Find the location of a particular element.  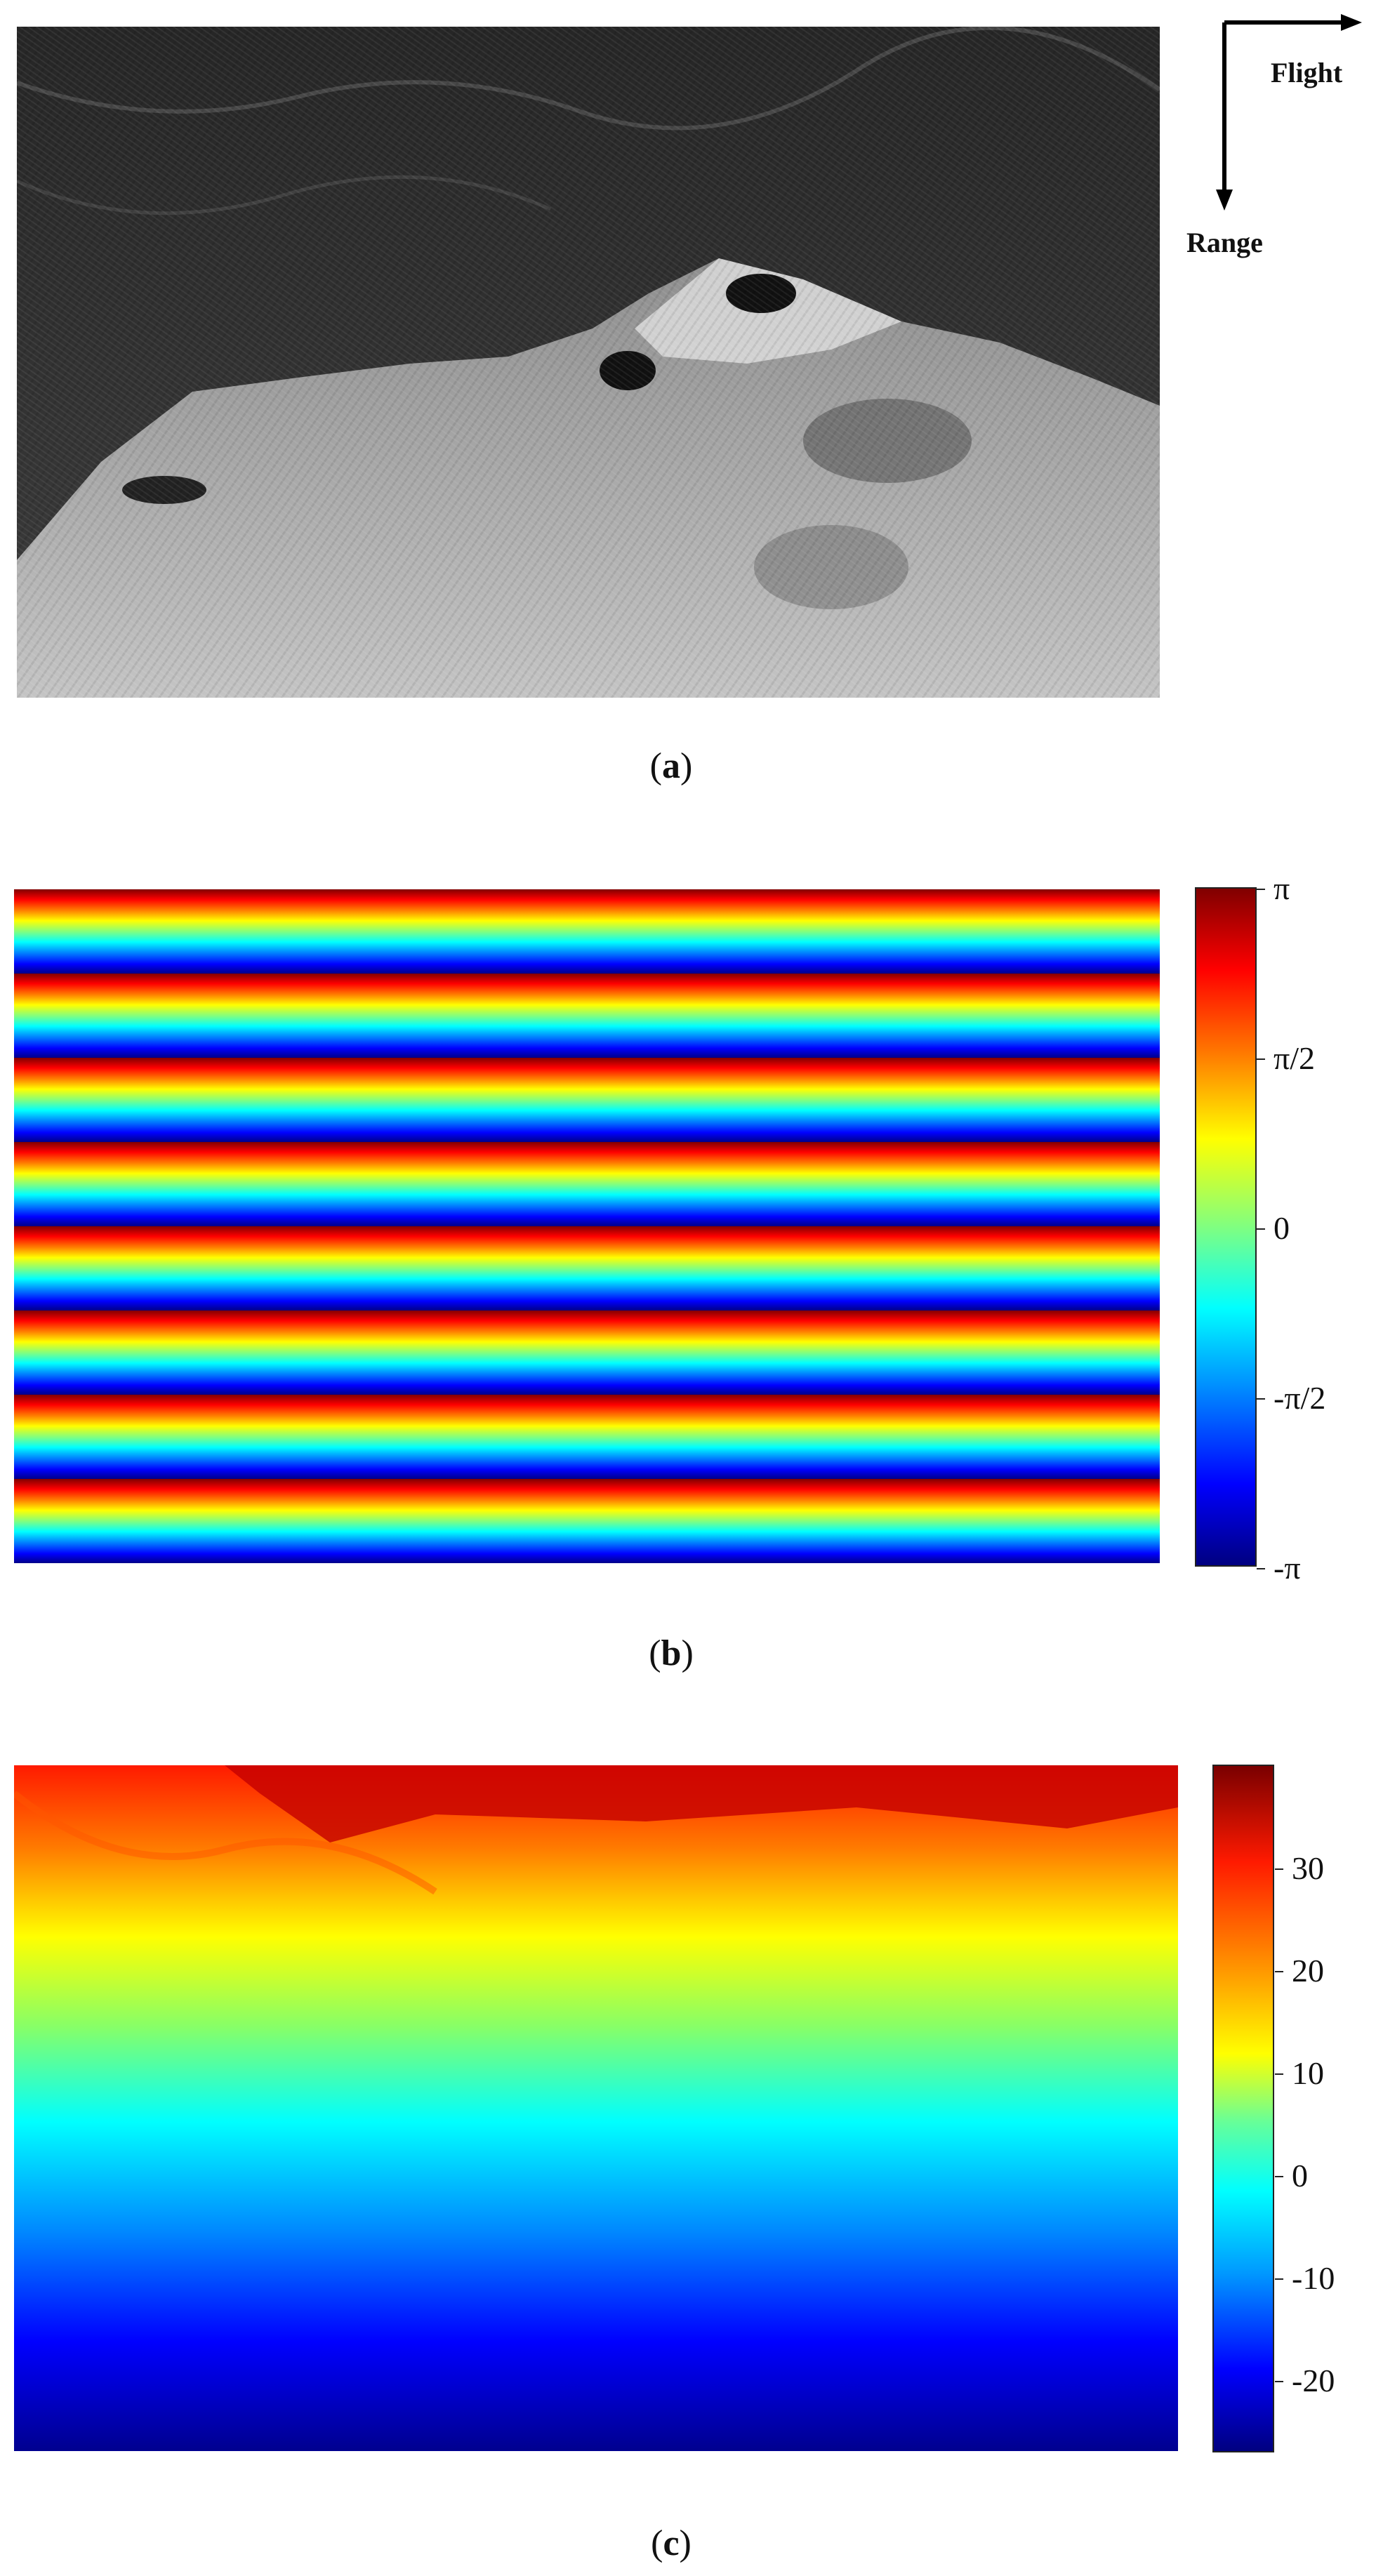

phase-colorbar-tick: π is located at coordinates (1273, 888).